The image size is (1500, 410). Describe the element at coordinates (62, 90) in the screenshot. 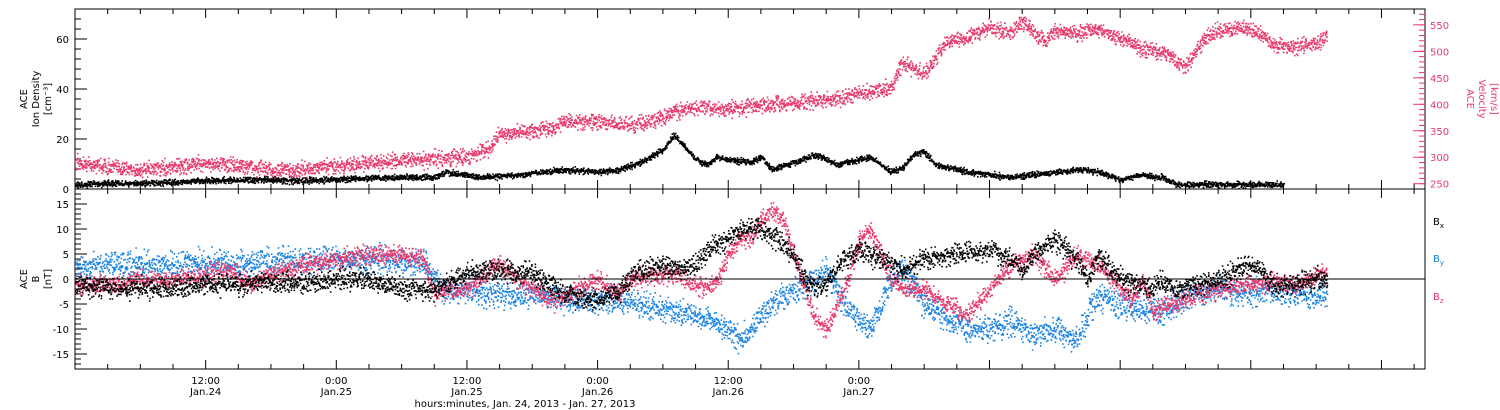

I see `y-tick-label: 40` at that location.